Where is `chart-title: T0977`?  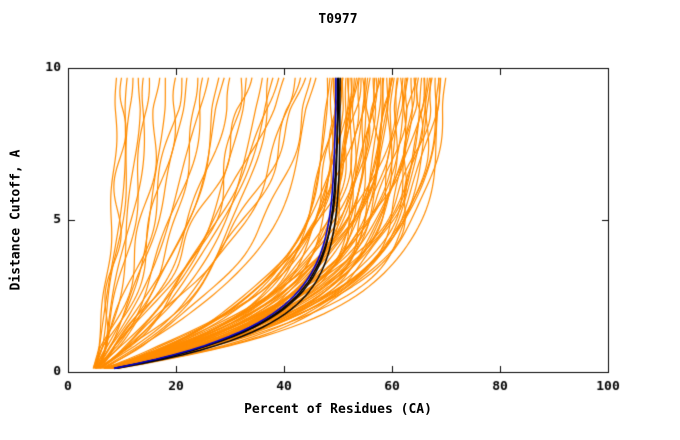
chart-title: T0977 is located at coordinates (338, 19).